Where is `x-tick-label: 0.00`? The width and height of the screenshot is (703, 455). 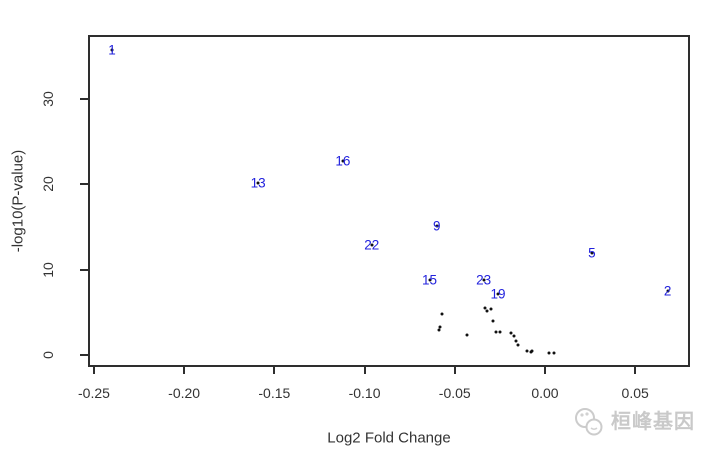 x-tick-label: 0.00 is located at coordinates (545, 393).